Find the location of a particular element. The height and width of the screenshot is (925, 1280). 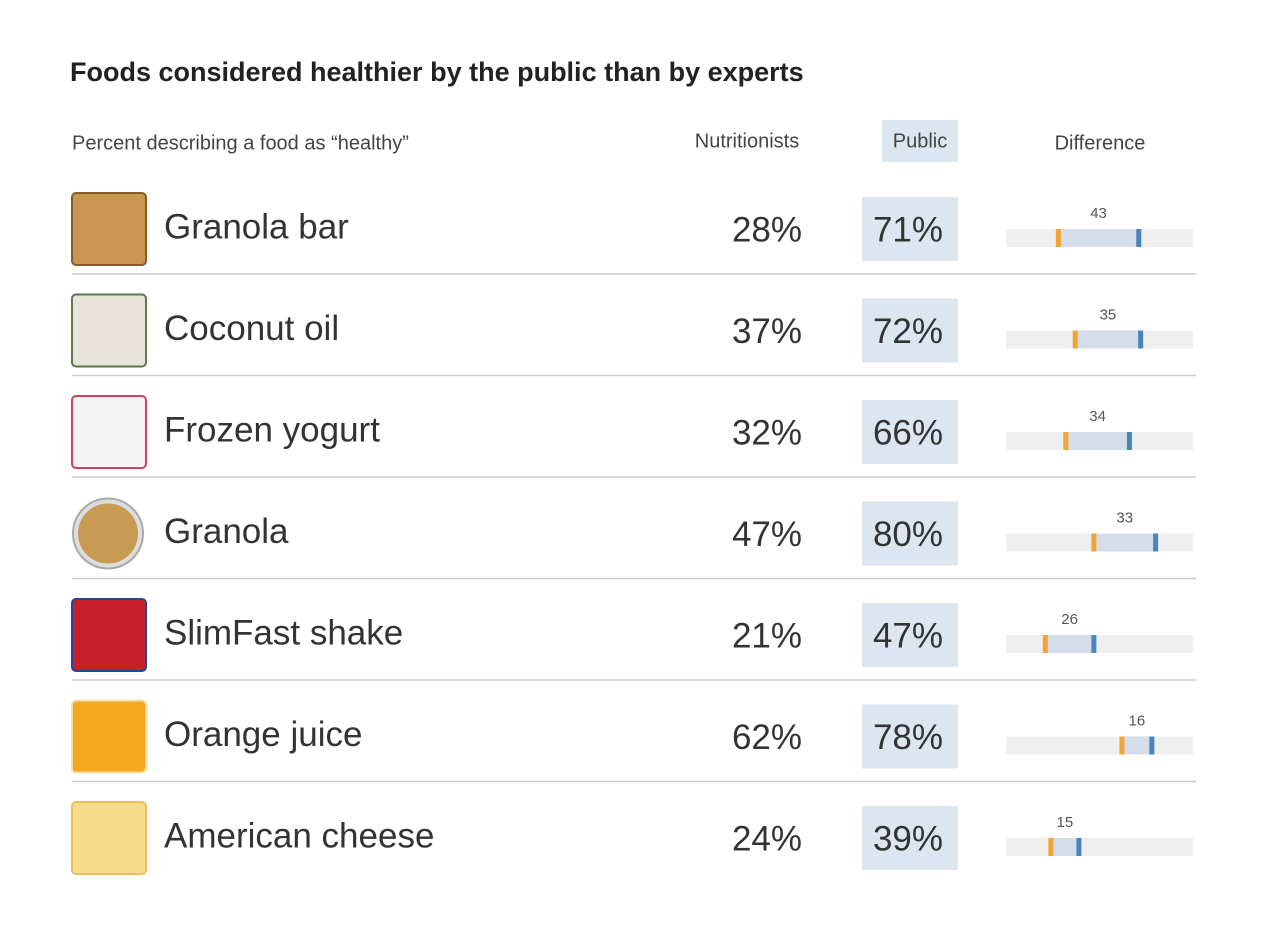

public-header-bg is located at coordinates (920, 141).